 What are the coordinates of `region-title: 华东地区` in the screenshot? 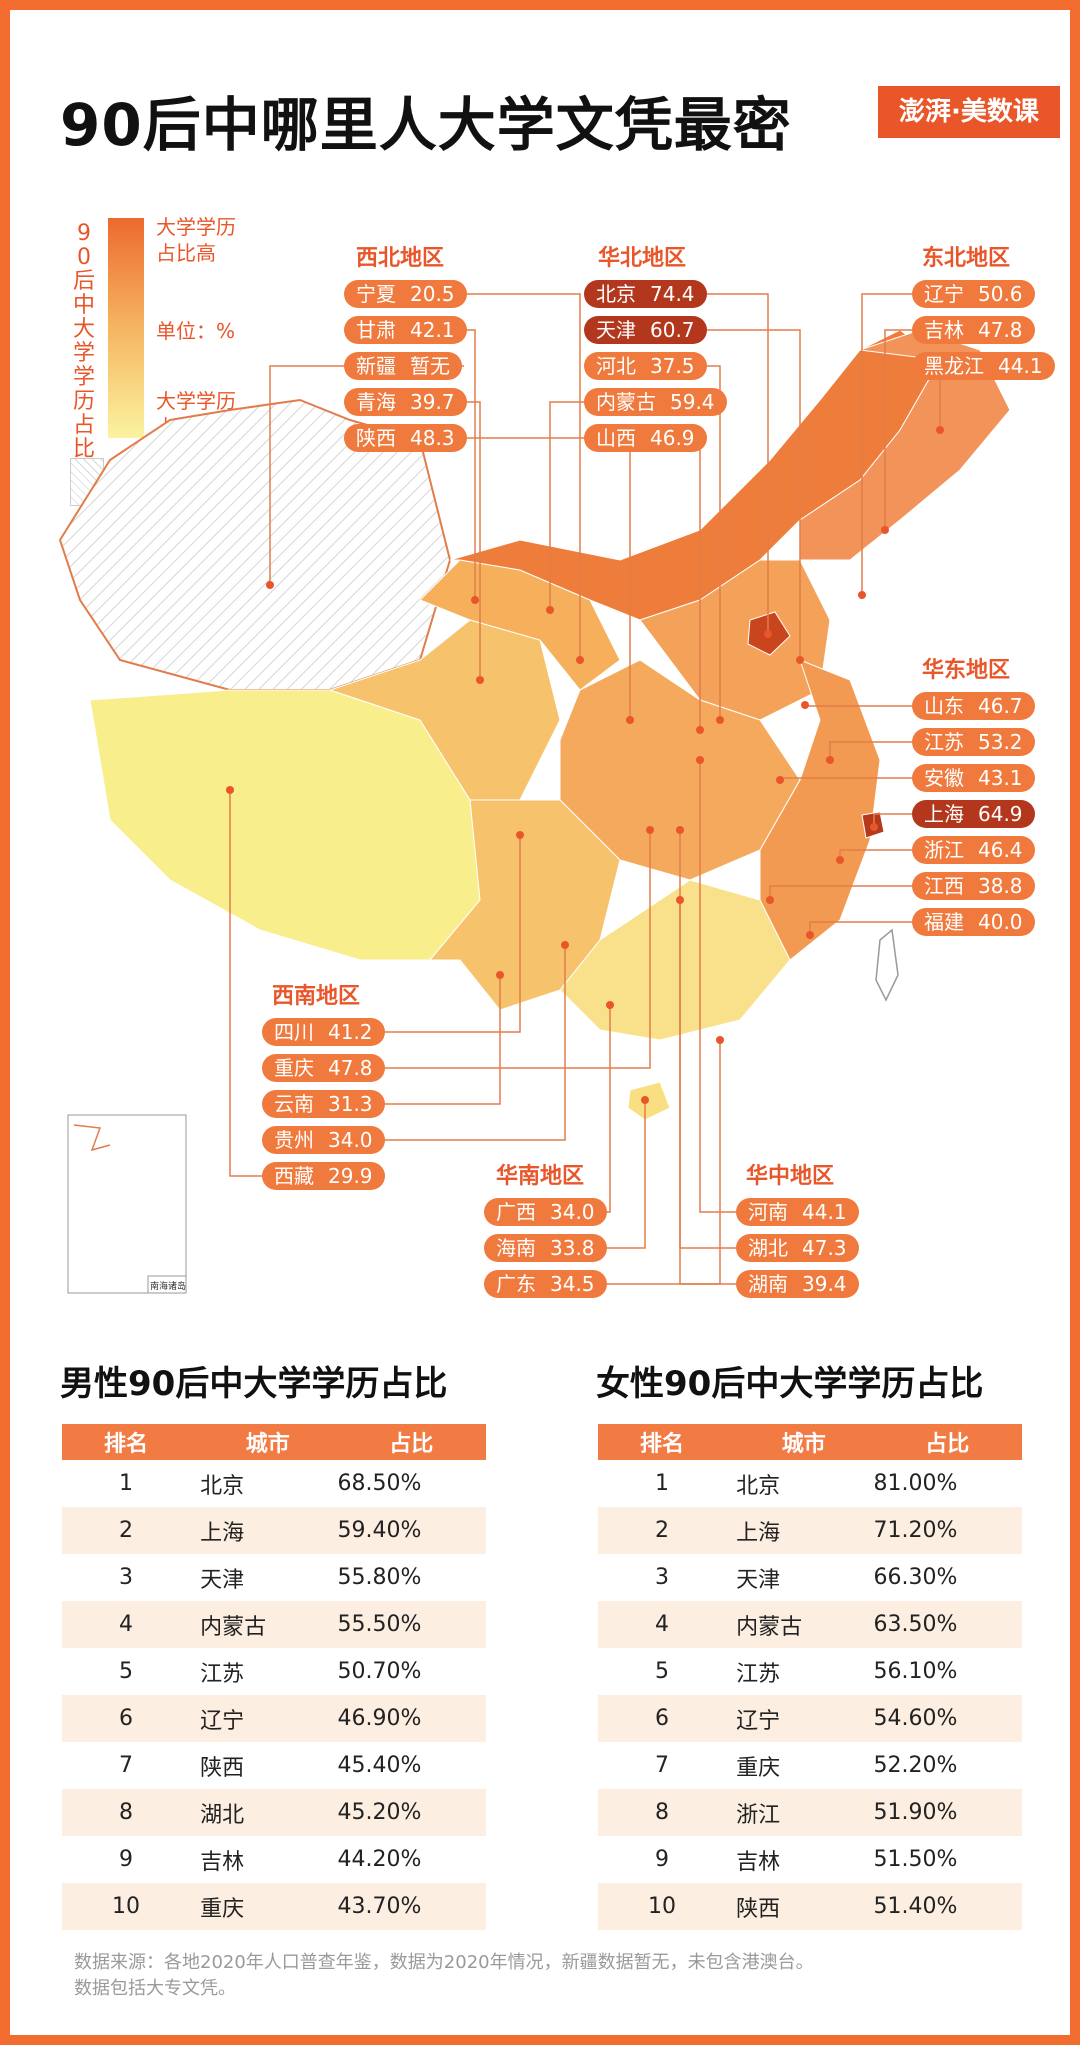 It's located at (966, 670).